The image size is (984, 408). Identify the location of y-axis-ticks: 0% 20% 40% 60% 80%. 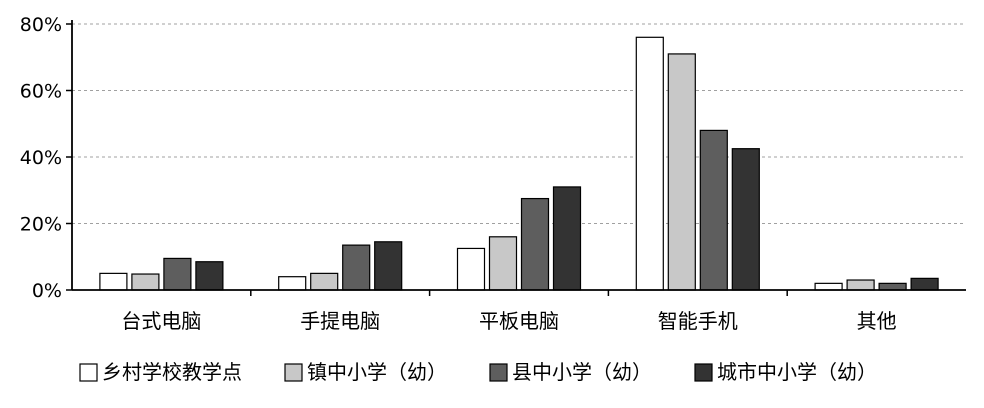
(46, 158).